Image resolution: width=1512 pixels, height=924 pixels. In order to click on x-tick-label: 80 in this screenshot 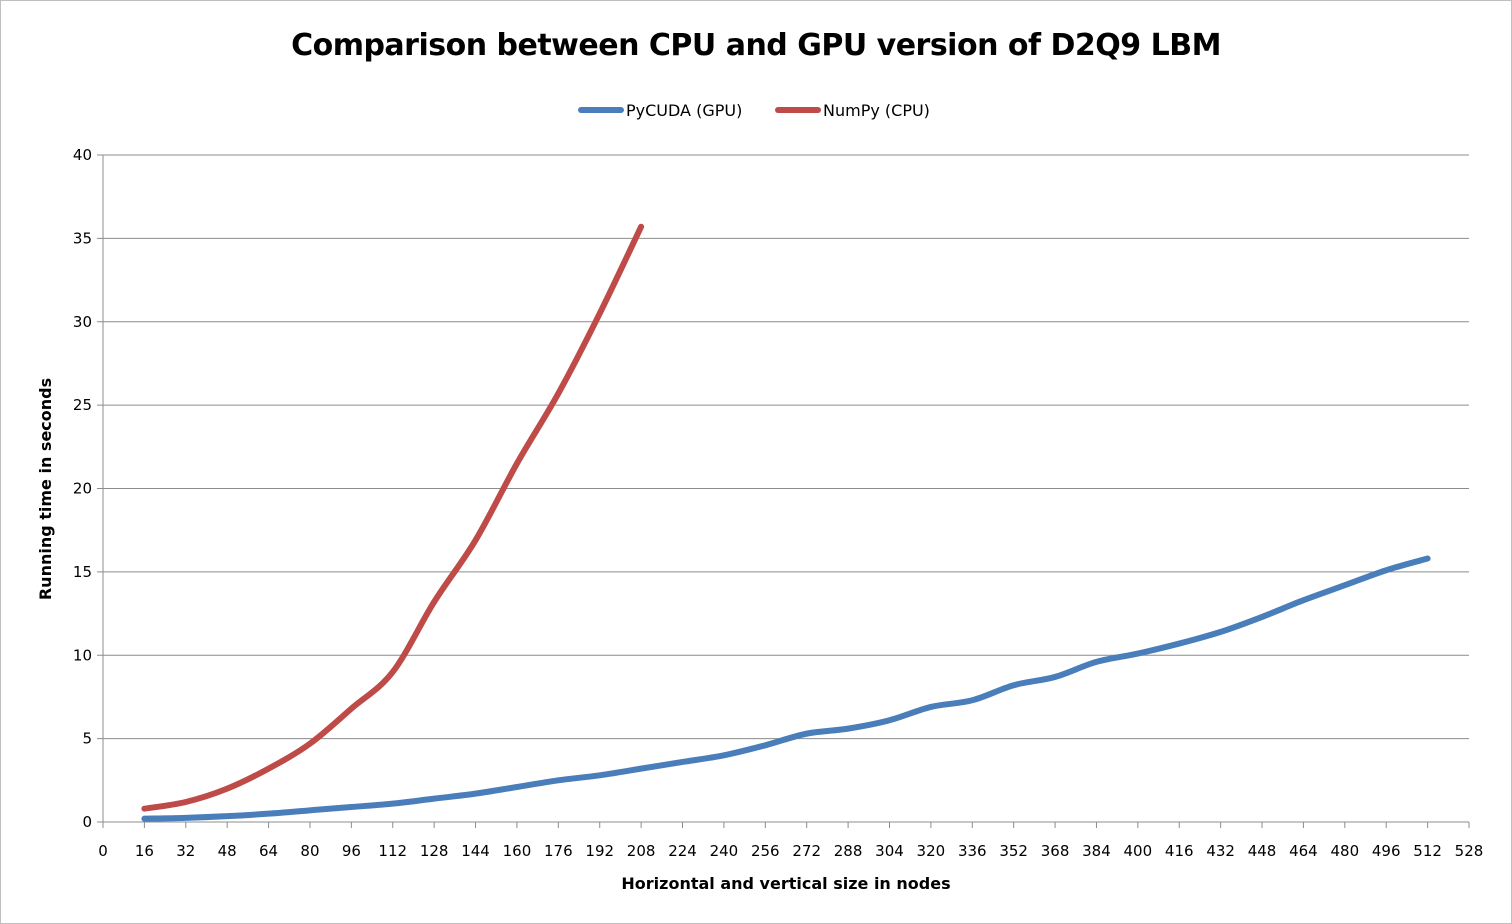, I will do `click(309, 851)`.